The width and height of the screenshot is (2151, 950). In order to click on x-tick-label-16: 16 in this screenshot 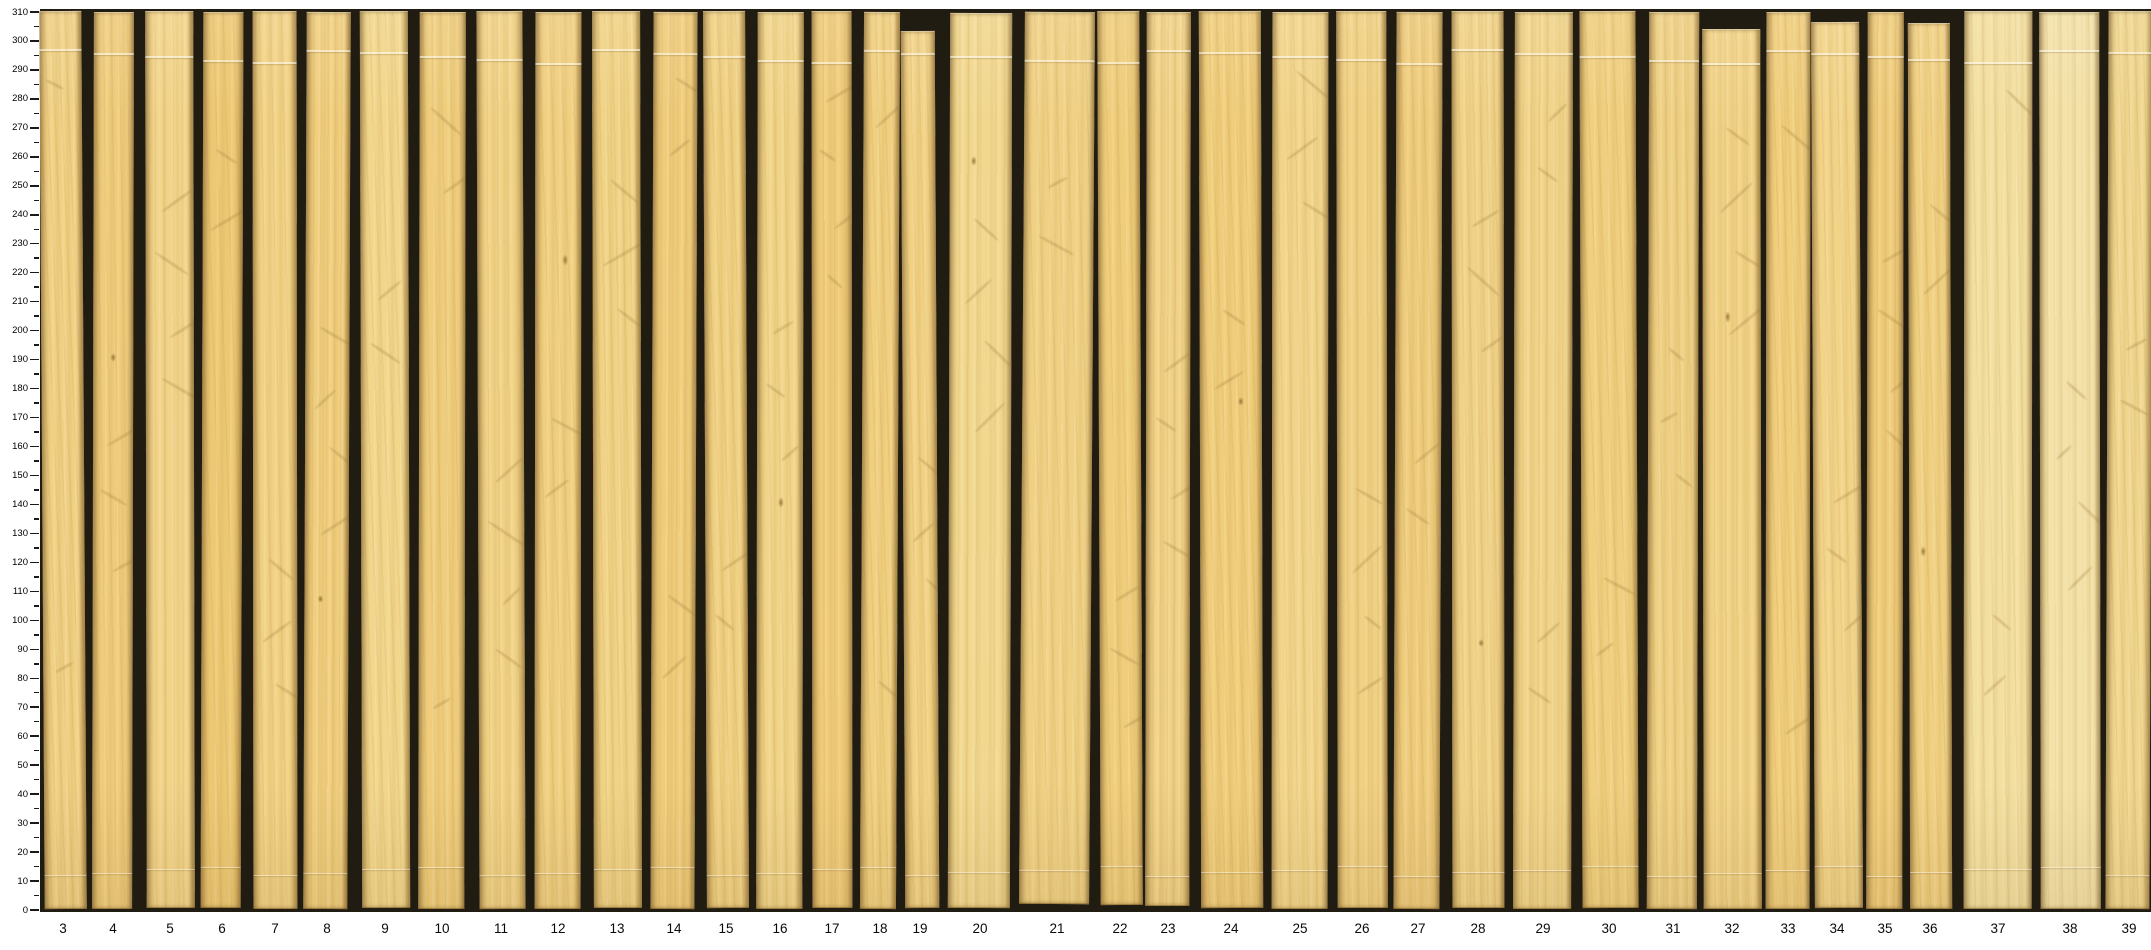, I will do `click(780, 928)`.